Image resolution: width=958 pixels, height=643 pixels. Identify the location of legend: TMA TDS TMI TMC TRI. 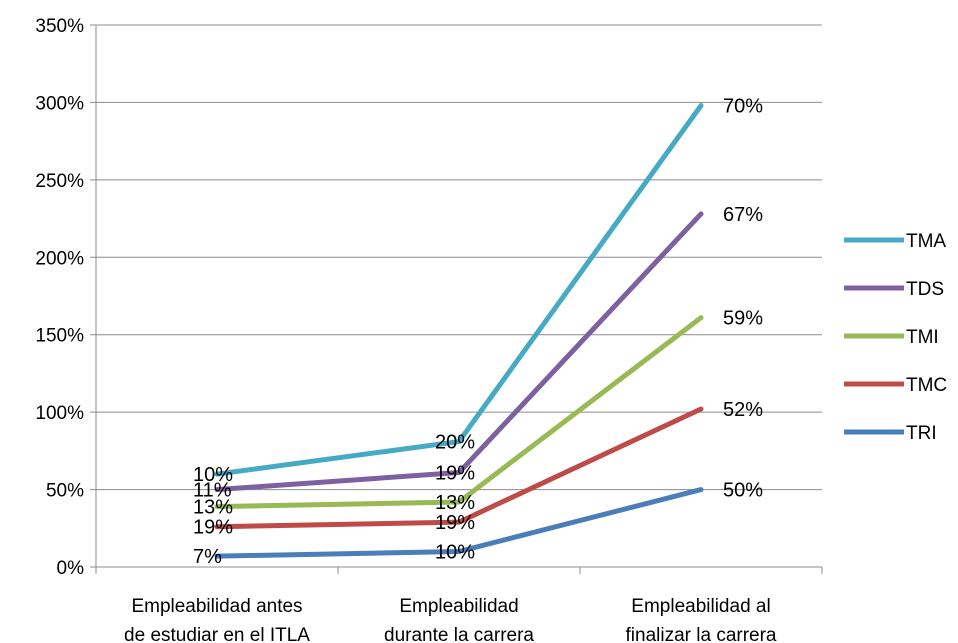
(895, 337).